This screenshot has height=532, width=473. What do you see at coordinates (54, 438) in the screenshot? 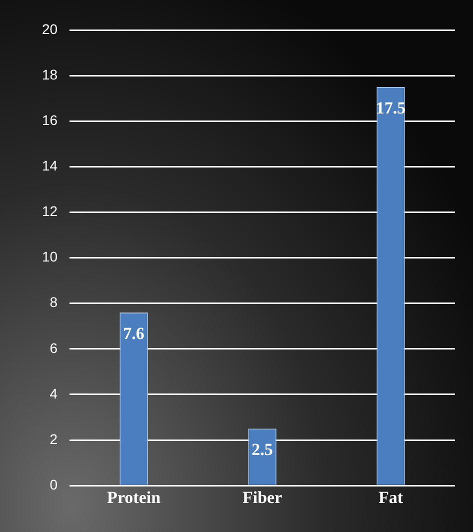
I see `y-tick-label: 2` at bounding box center [54, 438].